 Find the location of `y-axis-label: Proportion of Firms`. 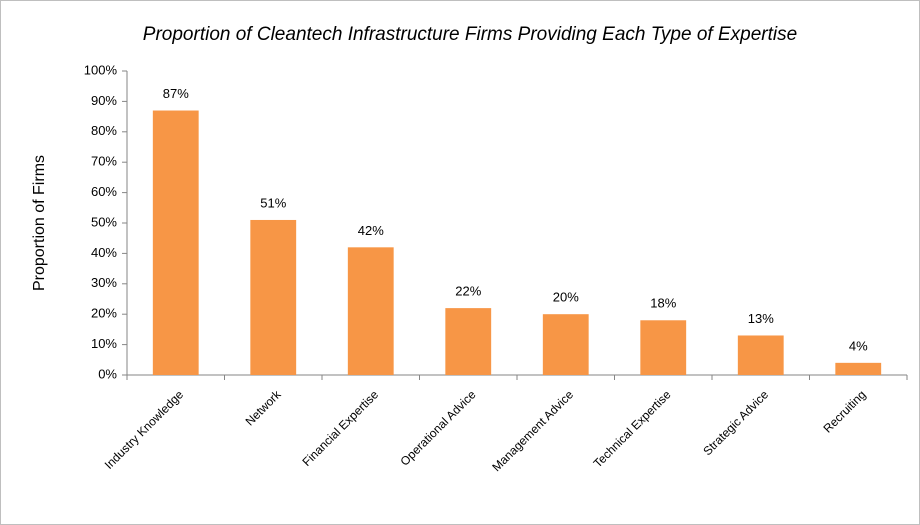

y-axis-label: Proportion of Firms is located at coordinates (39, 223).